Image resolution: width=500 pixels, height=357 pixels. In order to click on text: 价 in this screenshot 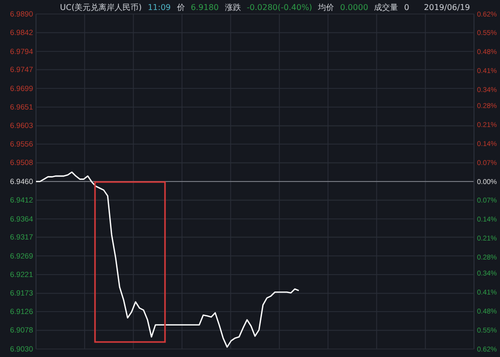, I will do `click(180, 7)`.